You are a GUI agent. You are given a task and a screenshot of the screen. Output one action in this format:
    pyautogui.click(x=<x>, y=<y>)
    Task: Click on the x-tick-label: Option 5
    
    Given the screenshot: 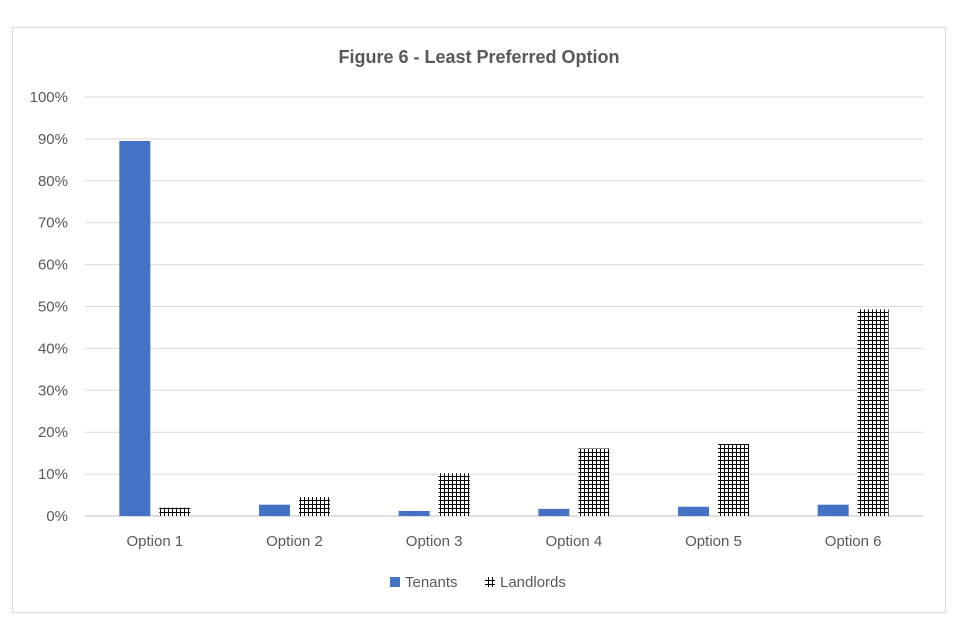 What is the action you would take?
    pyautogui.click(x=713, y=541)
    